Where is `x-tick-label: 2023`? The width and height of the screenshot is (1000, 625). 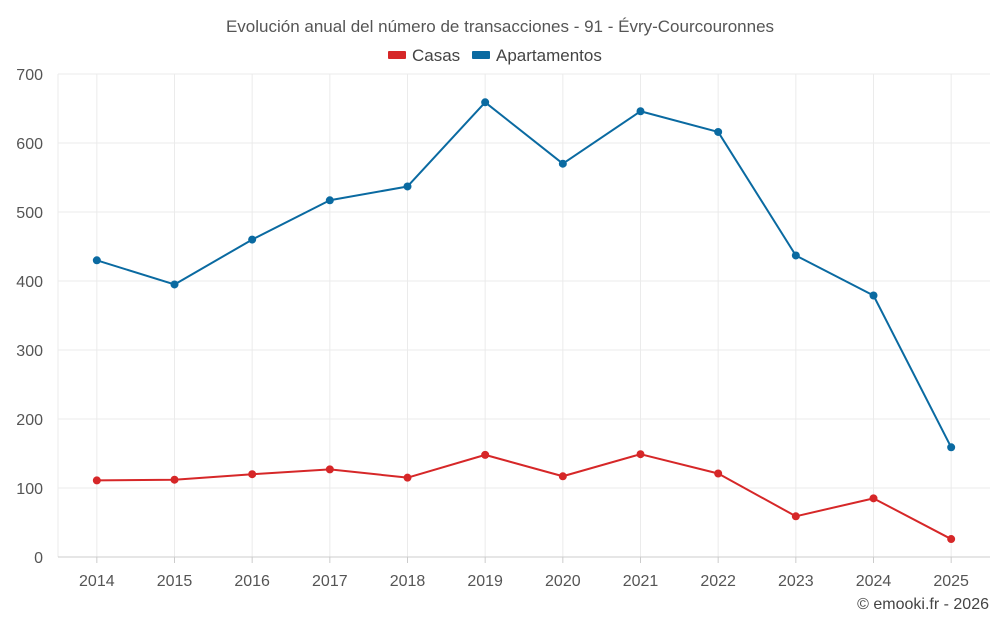
x-tick-label: 2023 is located at coordinates (796, 581).